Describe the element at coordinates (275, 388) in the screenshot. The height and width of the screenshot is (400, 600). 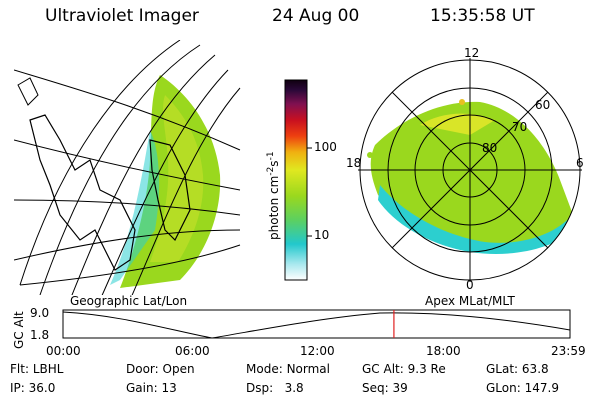
I see `status-dsp: Dsp: 3.8` at that location.